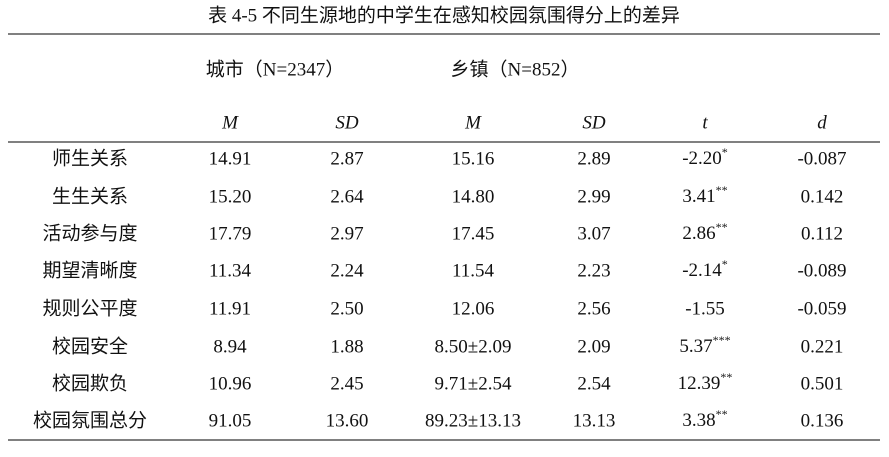  What do you see at coordinates (346, 158) in the screenshot?
I see `cell: 2.87` at bounding box center [346, 158].